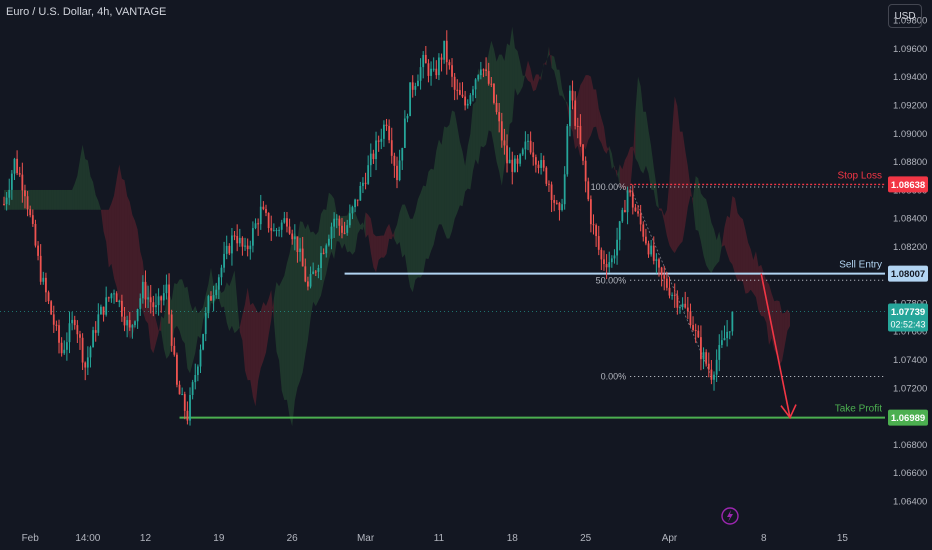 Image resolution: width=932 pixels, height=550 pixels. Describe the element at coordinates (219, 538) in the screenshot. I see `x-tick-label: 19` at that location.